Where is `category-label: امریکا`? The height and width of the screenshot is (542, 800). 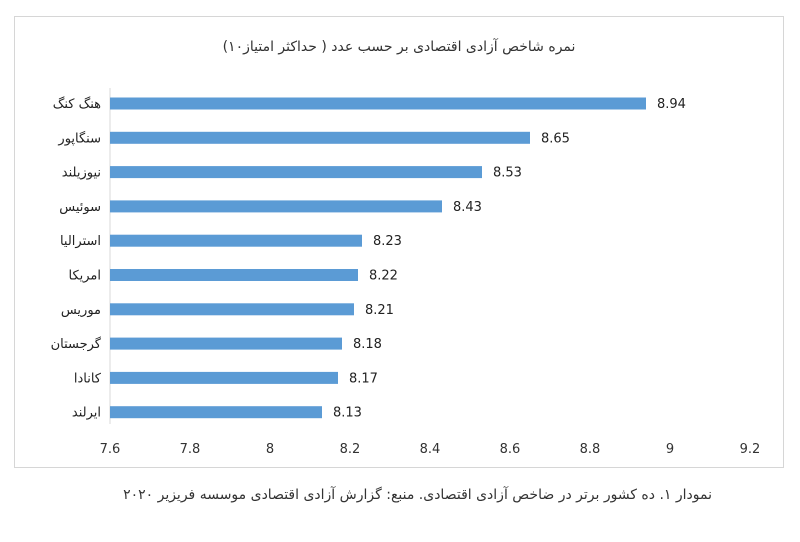
category-label: امریکا is located at coordinates (84, 276).